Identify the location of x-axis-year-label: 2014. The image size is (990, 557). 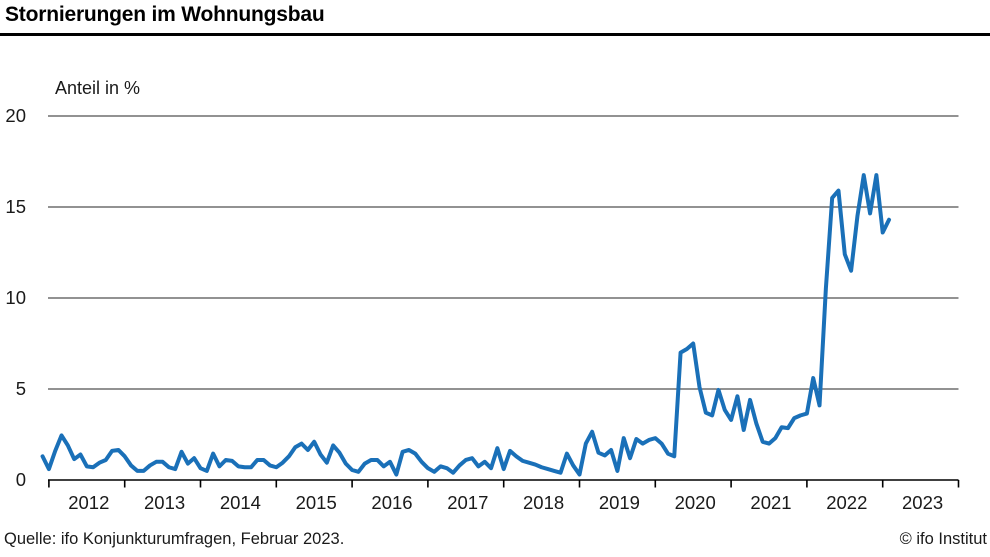
(240, 502).